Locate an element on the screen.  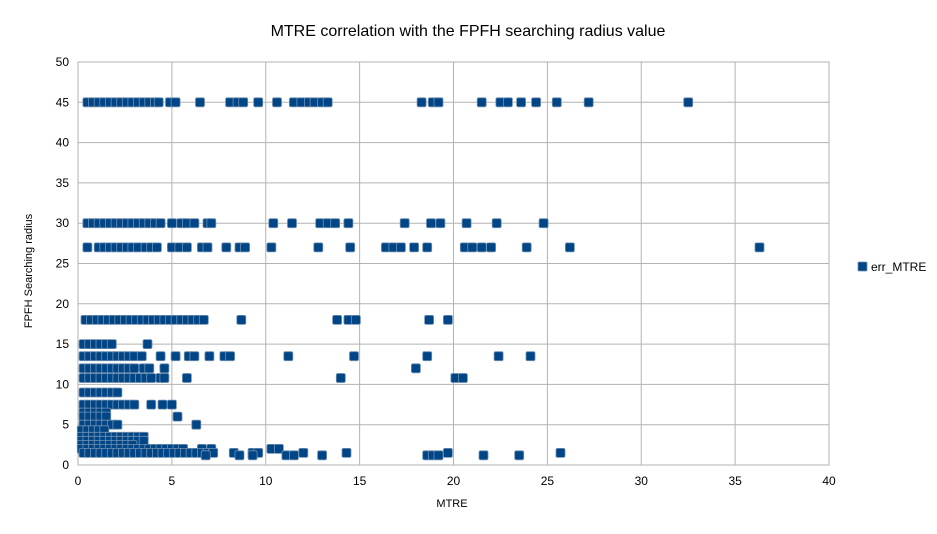
x-tick-label: 15 is located at coordinates (360, 481).